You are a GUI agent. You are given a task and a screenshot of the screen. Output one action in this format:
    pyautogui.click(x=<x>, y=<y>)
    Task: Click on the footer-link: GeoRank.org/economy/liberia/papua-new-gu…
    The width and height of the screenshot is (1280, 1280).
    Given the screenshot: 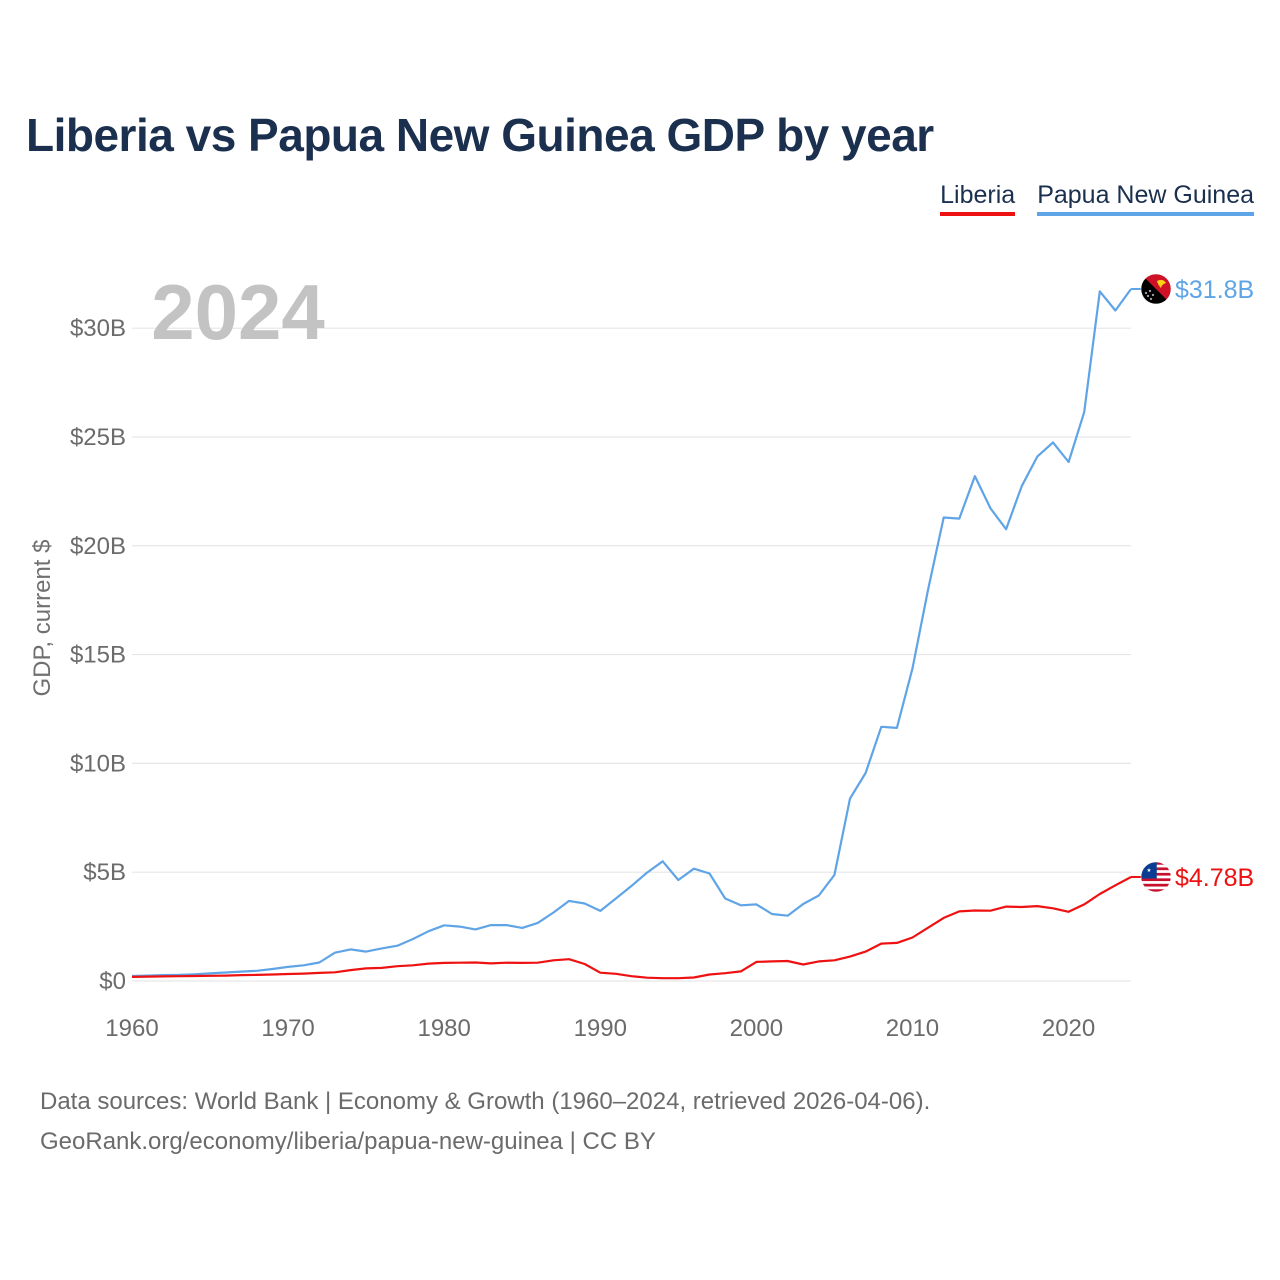 What is the action you would take?
    pyautogui.click(x=348, y=1141)
    